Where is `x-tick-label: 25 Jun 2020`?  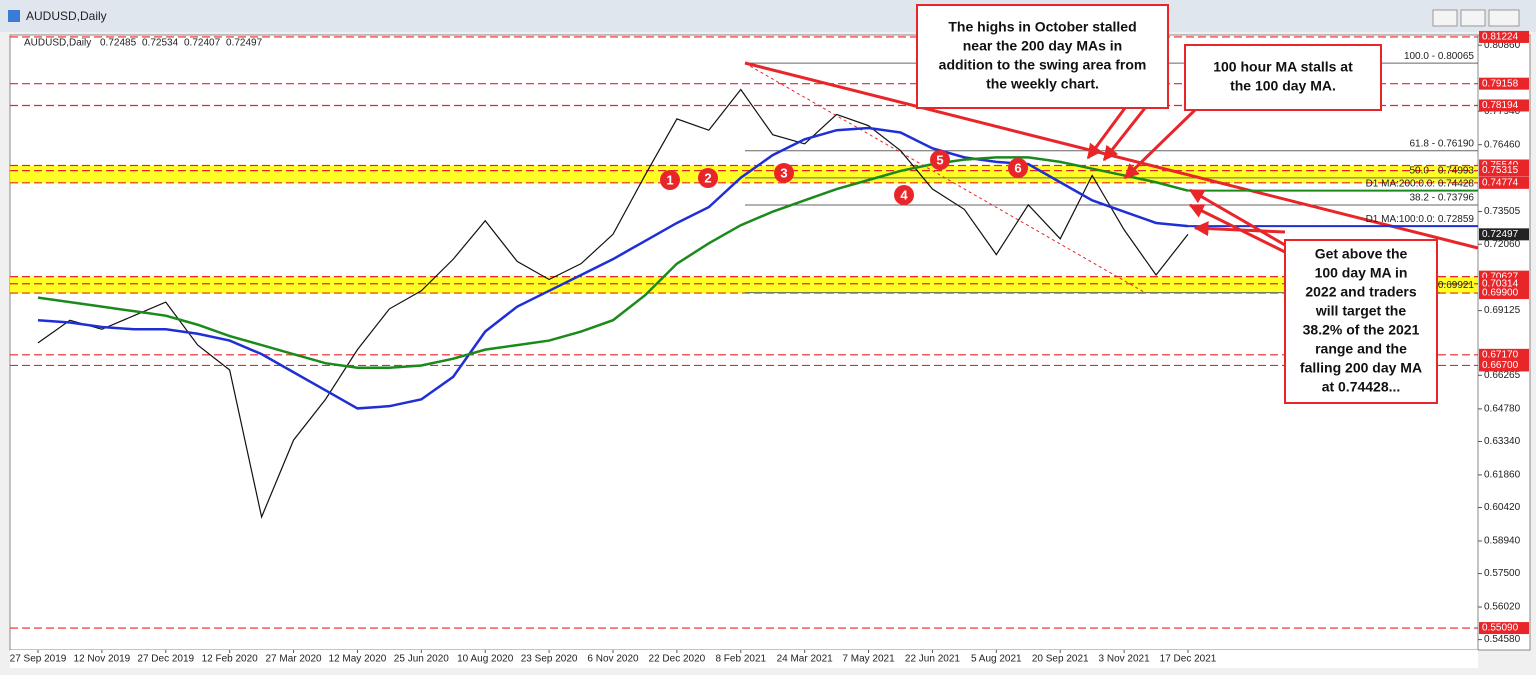
x-tick-label: 25 Jun 2020 is located at coordinates (421, 659).